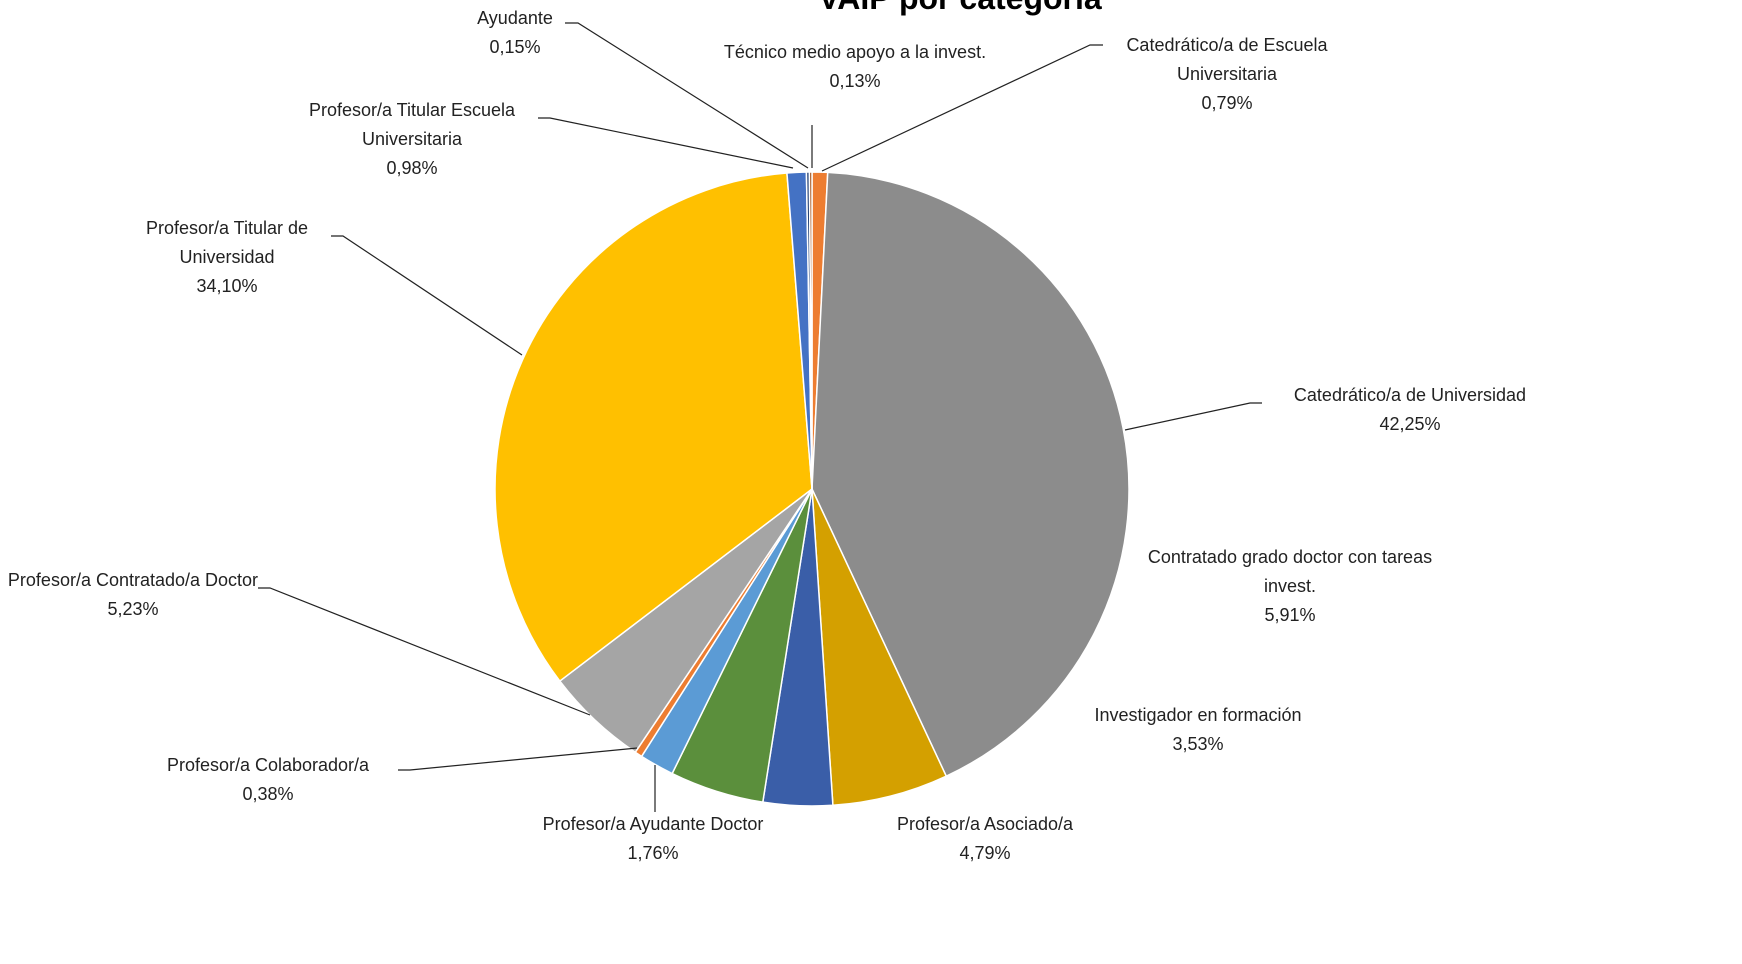  What do you see at coordinates (855, 52) in the screenshot?
I see `label-name: Técnico medio apoyo a la invest.` at bounding box center [855, 52].